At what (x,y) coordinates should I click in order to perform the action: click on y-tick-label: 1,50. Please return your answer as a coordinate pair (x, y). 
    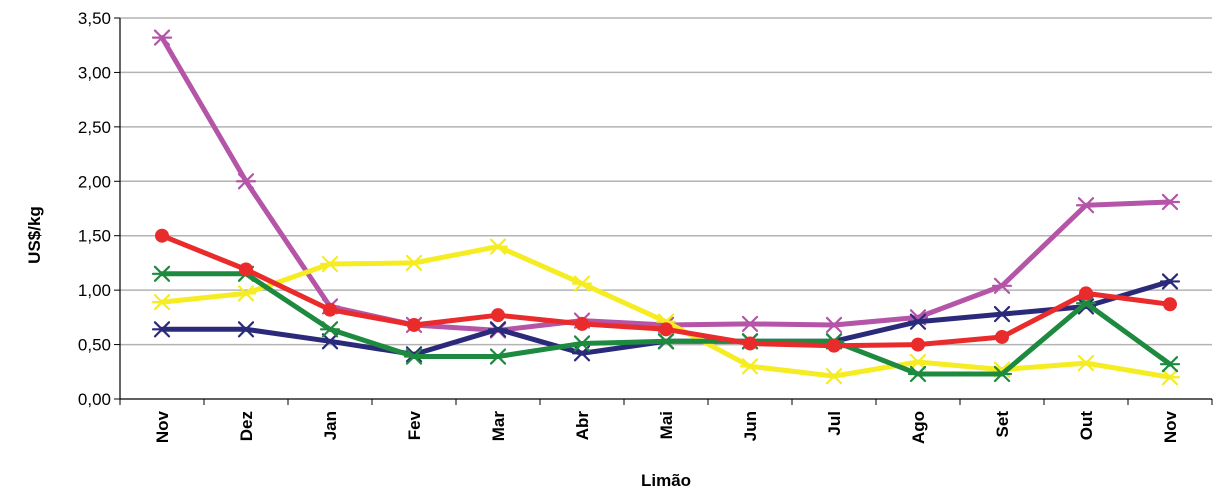
    Looking at the image, I should click on (94, 236).